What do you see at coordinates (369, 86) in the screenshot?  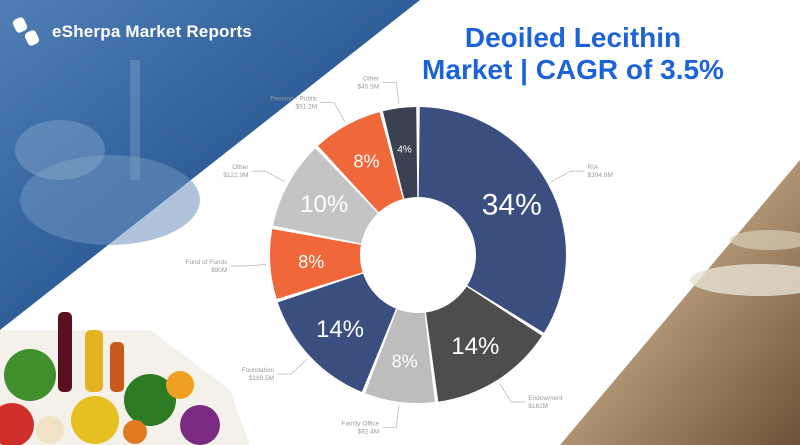 I see `callout-value: $45.5M` at bounding box center [369, 86].